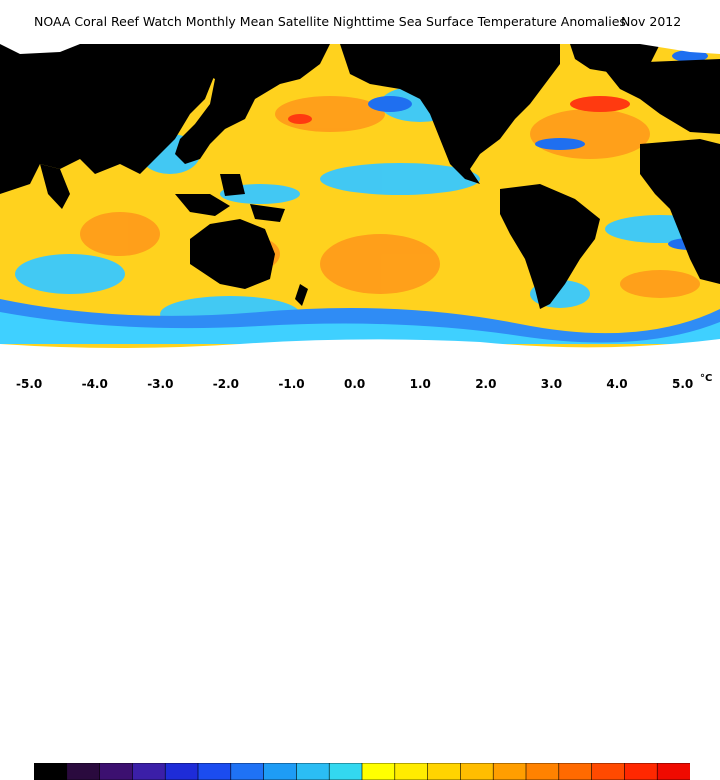 Image resolution: width=720 pixels, height=780 pixels. I want to click on legend-tick-label: -1.0, so click(291, 384).